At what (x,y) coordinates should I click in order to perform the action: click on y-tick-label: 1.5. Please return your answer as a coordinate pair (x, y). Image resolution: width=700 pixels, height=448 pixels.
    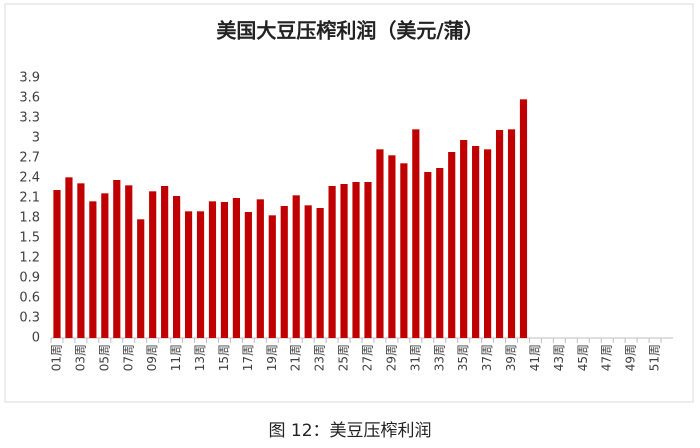
    Looking at the image, I should click on (29, 238).